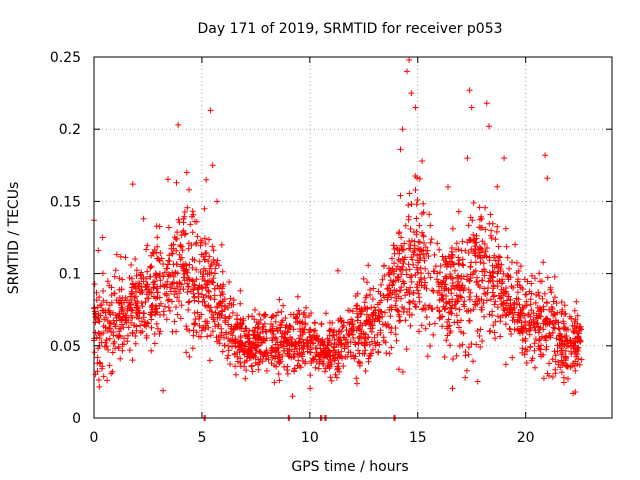 This screenshot has width=640, height=480. What do you see at coordinates (65, 202) in the screenshot?
I see `y-tick-label: 0.15` at bounding box center [65, 202].